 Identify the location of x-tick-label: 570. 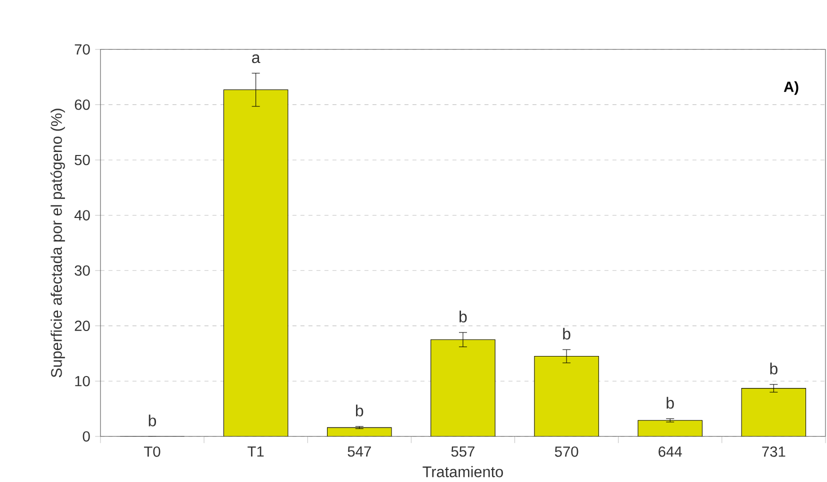
(566, 451).